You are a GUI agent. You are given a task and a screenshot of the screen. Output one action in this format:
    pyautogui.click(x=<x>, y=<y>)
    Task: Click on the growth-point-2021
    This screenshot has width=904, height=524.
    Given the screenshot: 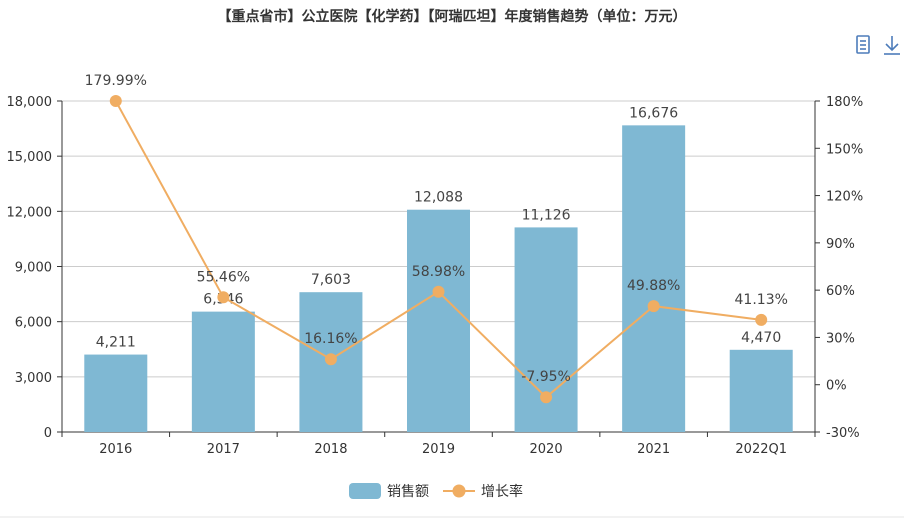 What is the action you would take?
    pyautogui.click(x=653, y=306)
    